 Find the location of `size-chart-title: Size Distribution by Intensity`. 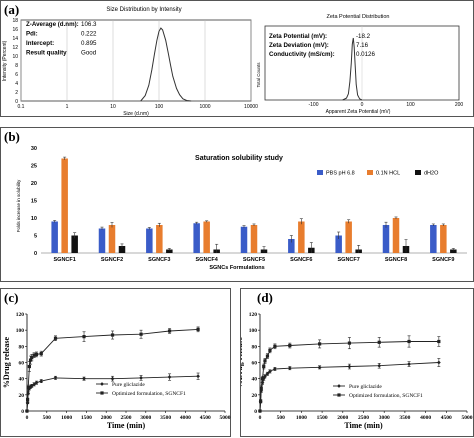

size-chart-title: Size Distribution by Intensity is located at coordinates (143, 10).